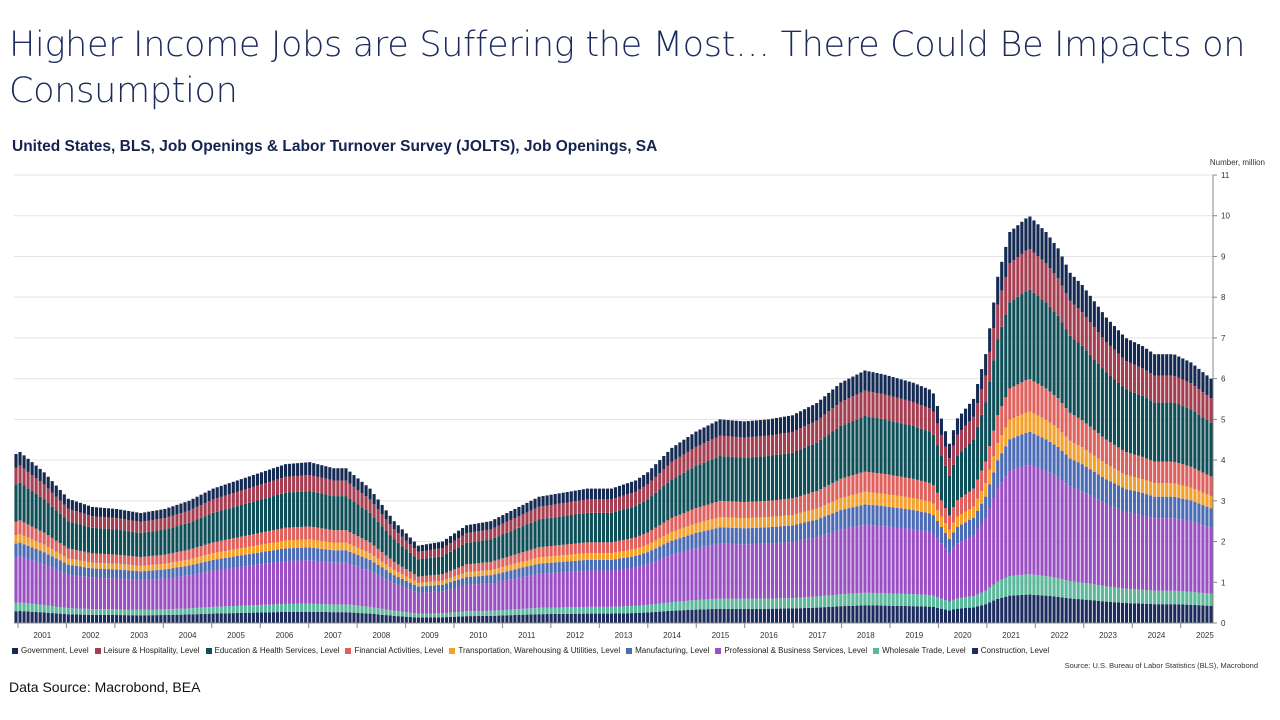 Image resolution: width=1280 pixels, height=720 pixels. Describe the element at coordinates (208, 650) in the screenshot. I see `legend-swatch` at that location.